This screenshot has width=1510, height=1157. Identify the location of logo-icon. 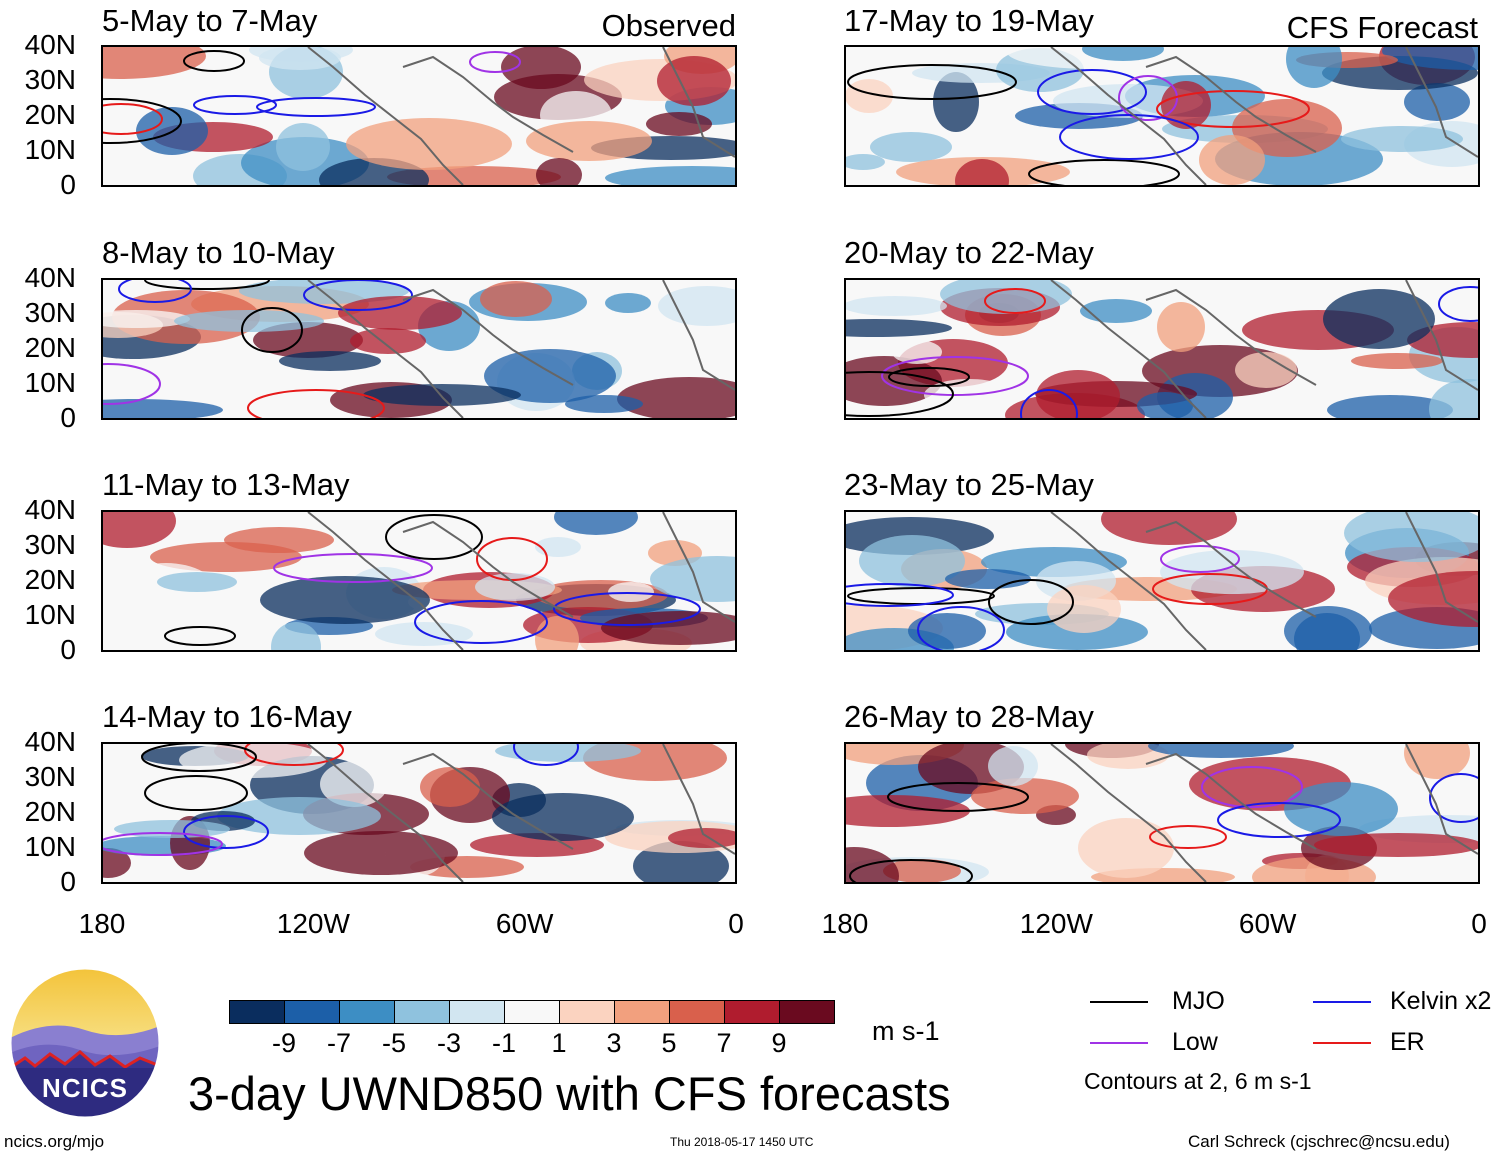
(85, 1043).